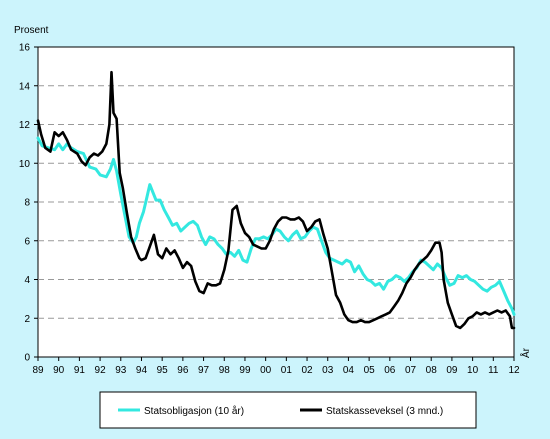  I want to click on x-tick-label: 02, so click(307, 370).